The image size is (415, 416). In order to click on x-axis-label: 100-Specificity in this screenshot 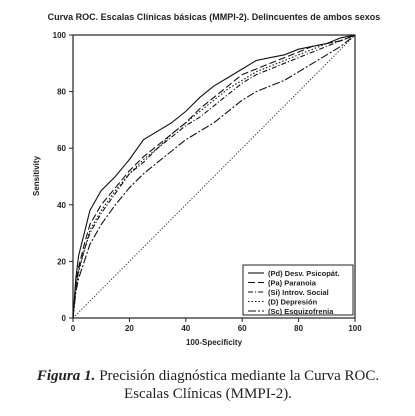, I will do `click(214, 342)`.